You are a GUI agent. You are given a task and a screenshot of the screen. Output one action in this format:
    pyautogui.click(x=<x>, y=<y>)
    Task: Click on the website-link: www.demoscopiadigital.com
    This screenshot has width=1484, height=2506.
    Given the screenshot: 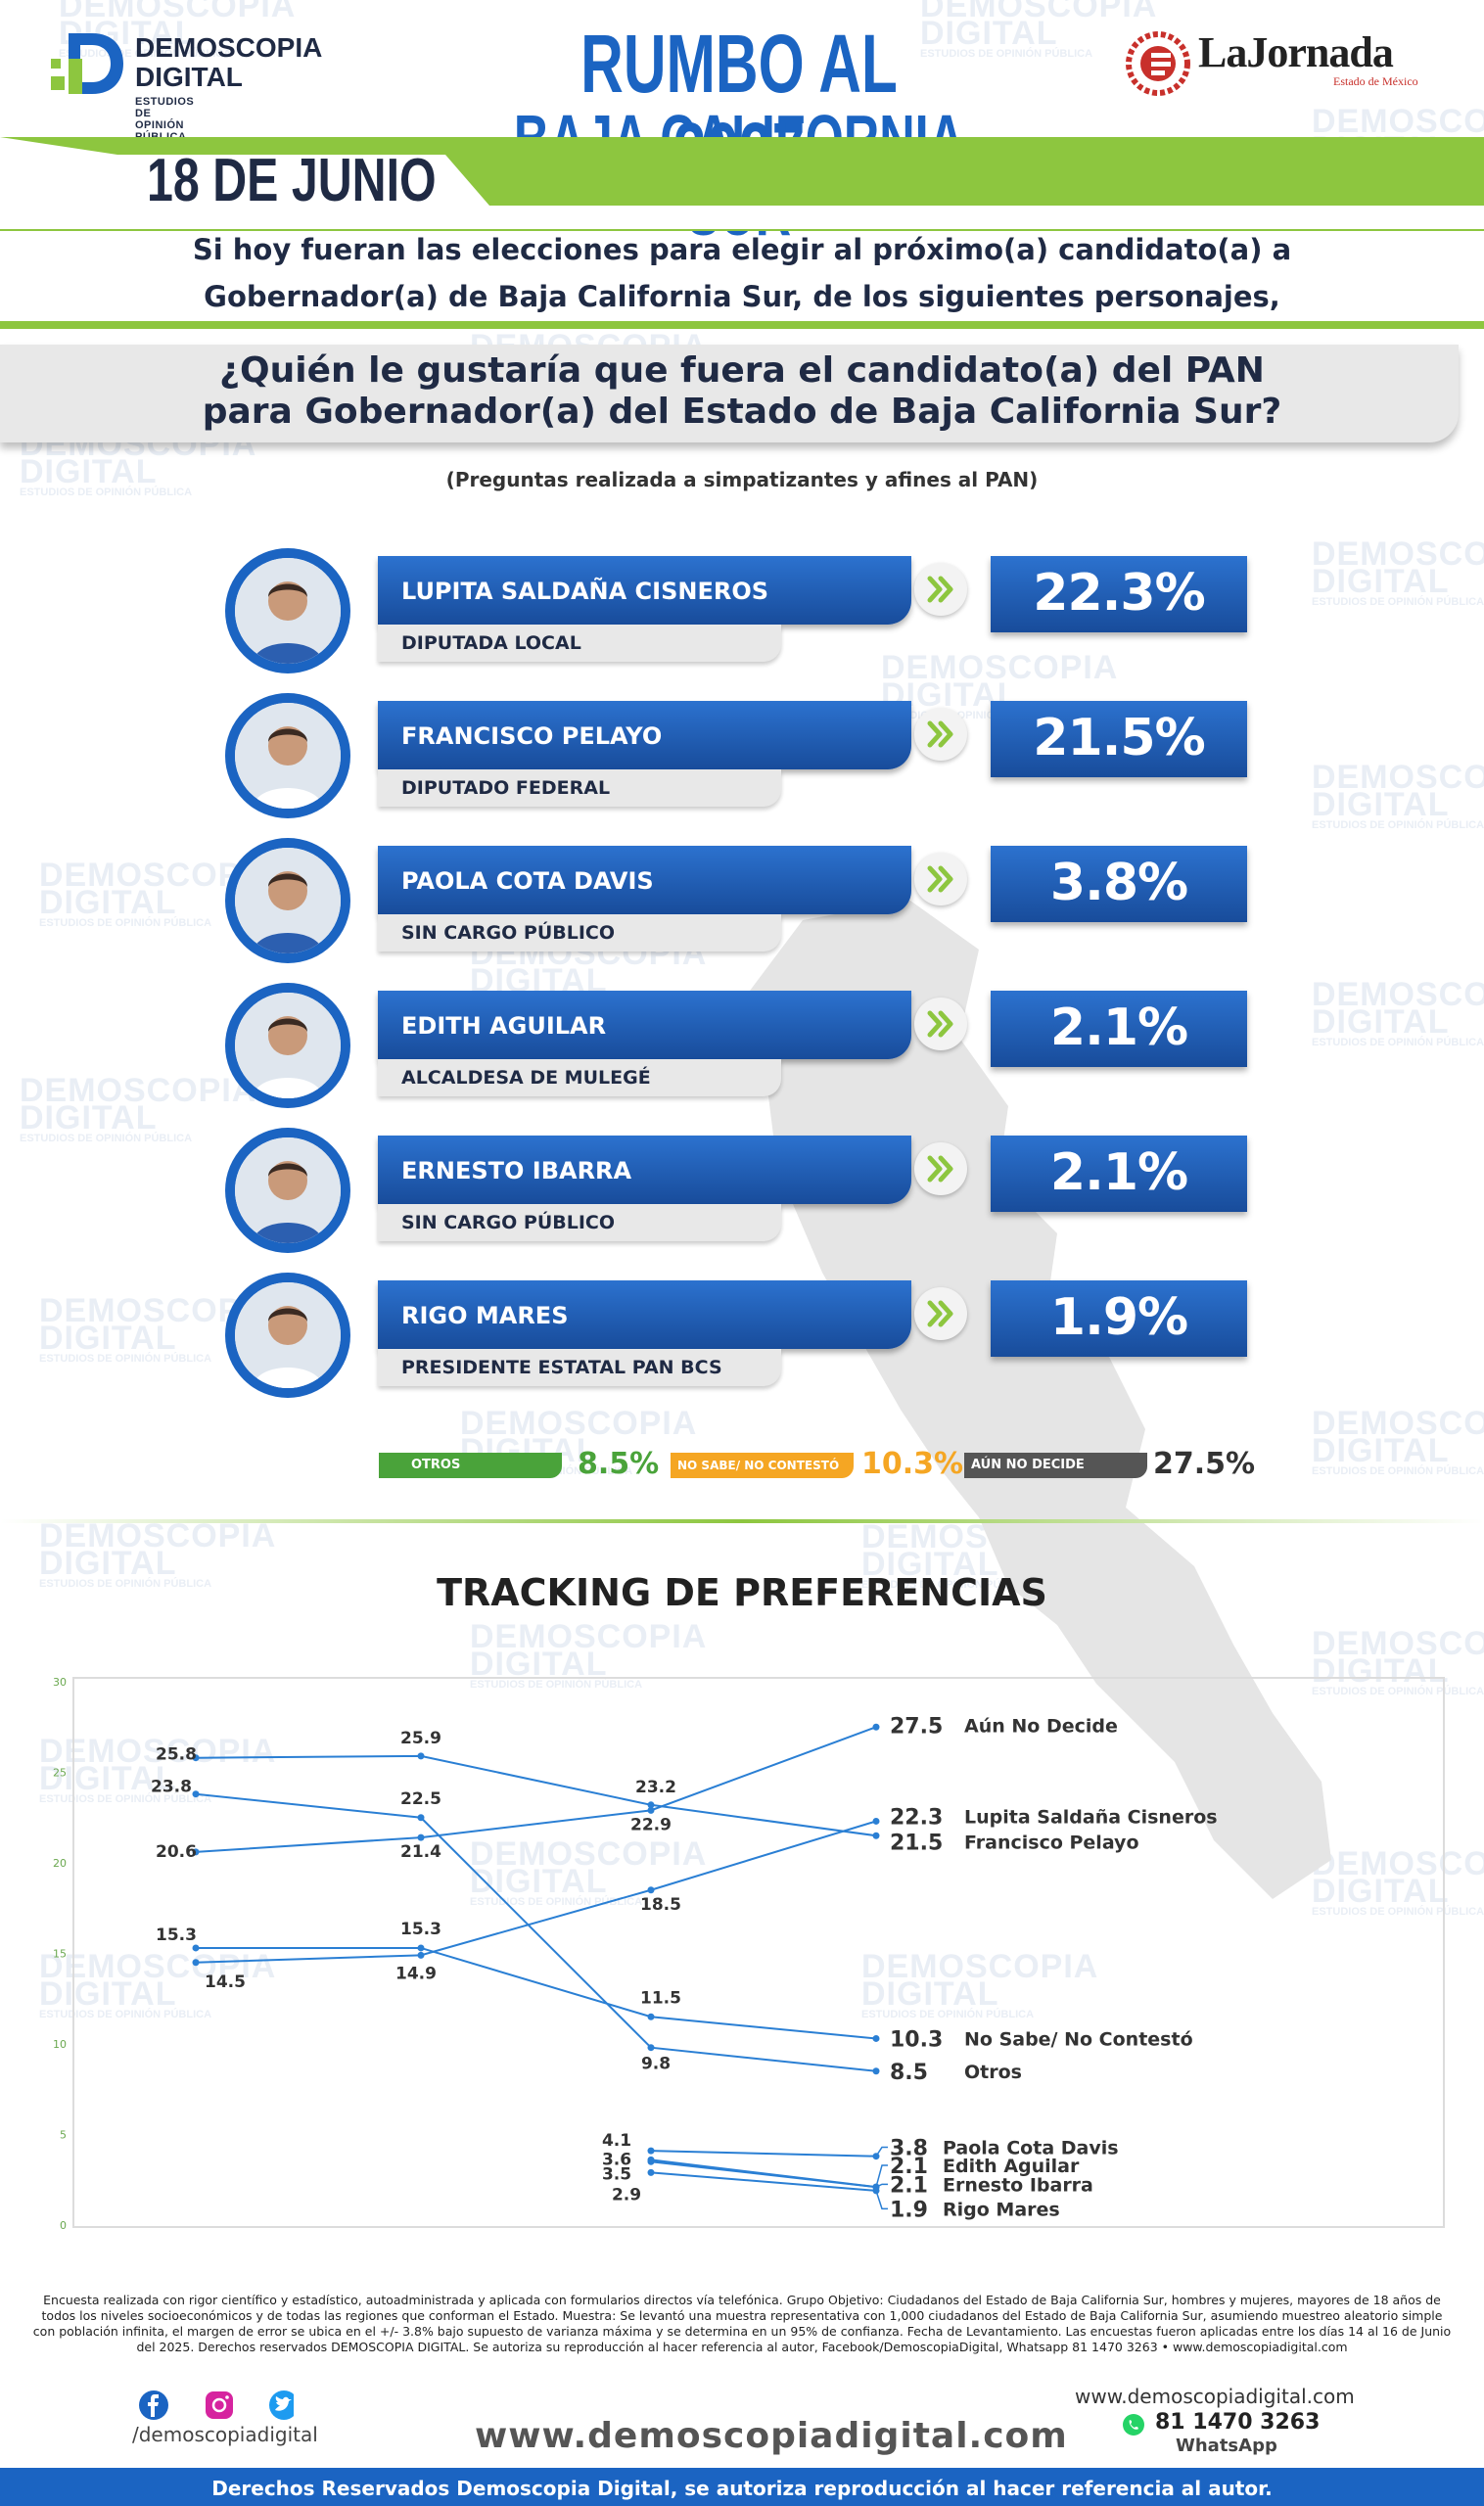 What is the action you would take?
    pyautogui.click(x=771, y=2436)
    